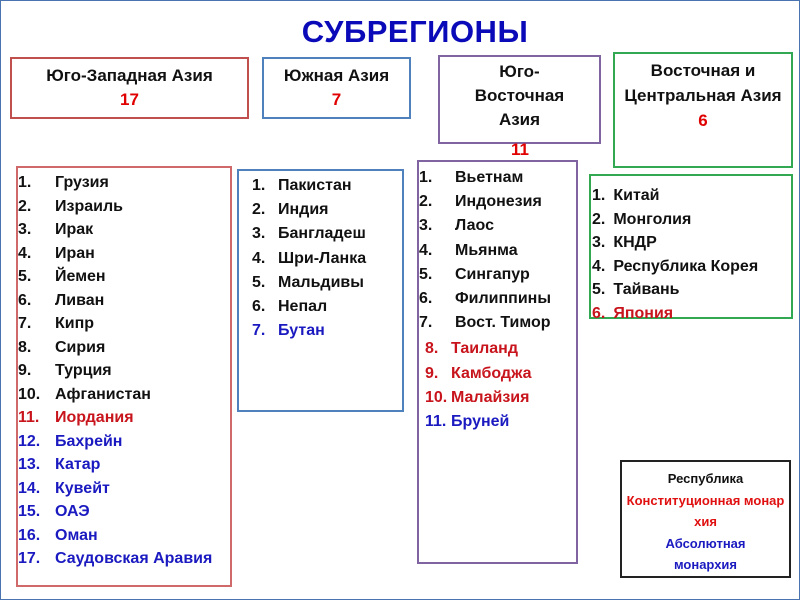  I want to click on list-item: 3. Бангладеш, so click(327, 234).